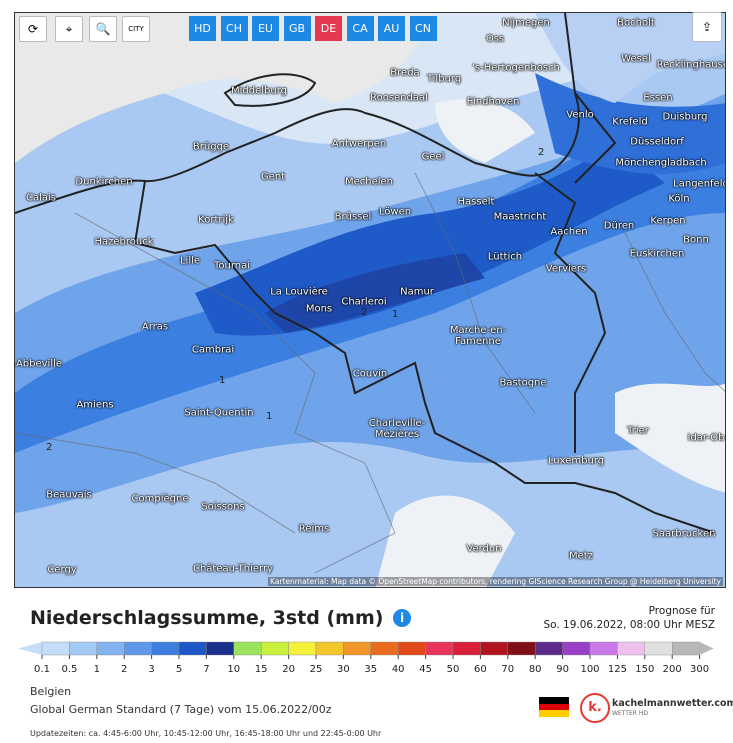 This screenshot has width=733, height=743. I want to click on city-label: Charleville-Mézières, so click(397, 429).